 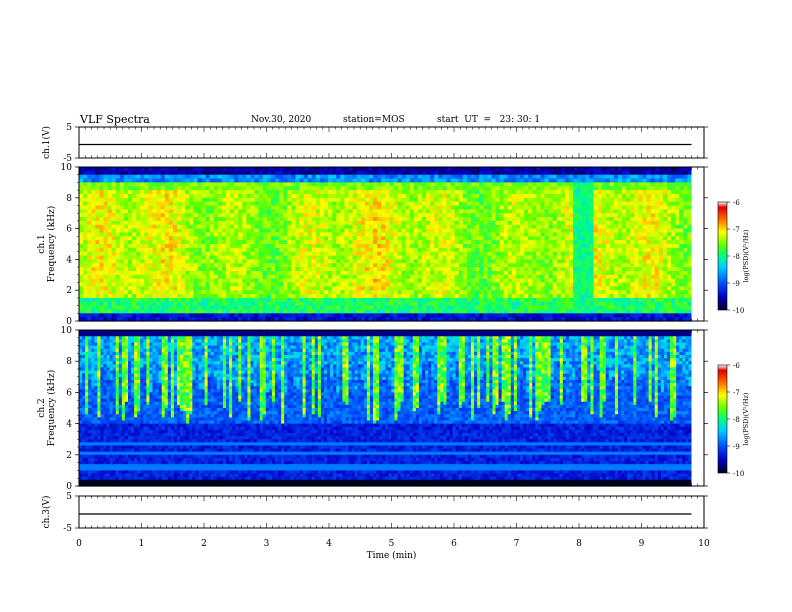 What do you see at coordinates (142, 544) in the screenshot?
I see `x-tick-label: 1` at bounding box center [142, 544].